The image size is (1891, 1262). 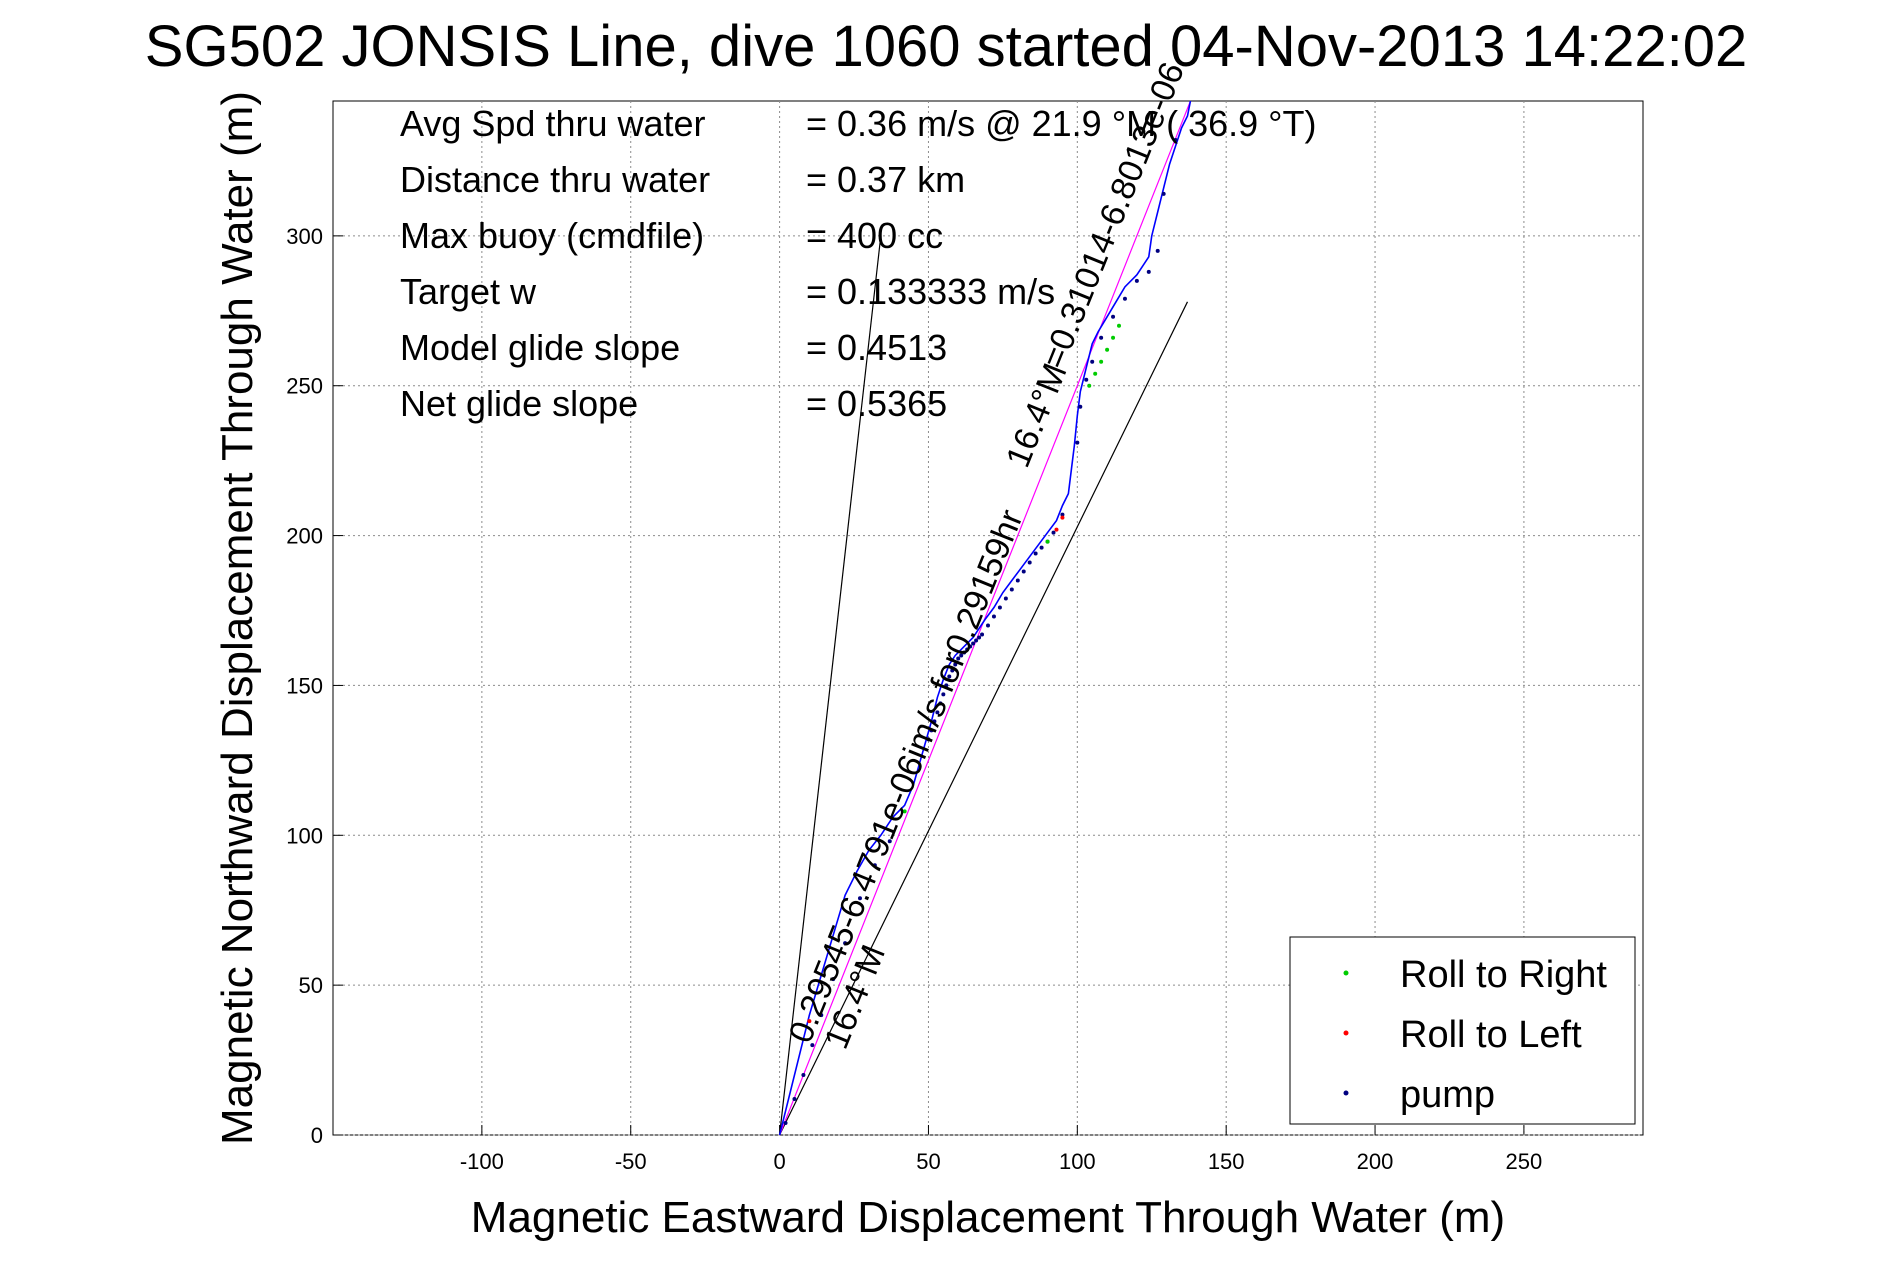 What do you see at coordinates (552, 235) in the screenshot?
I see `info-label: Max buoy (cmdfile)` at bounding box center [552, 235].